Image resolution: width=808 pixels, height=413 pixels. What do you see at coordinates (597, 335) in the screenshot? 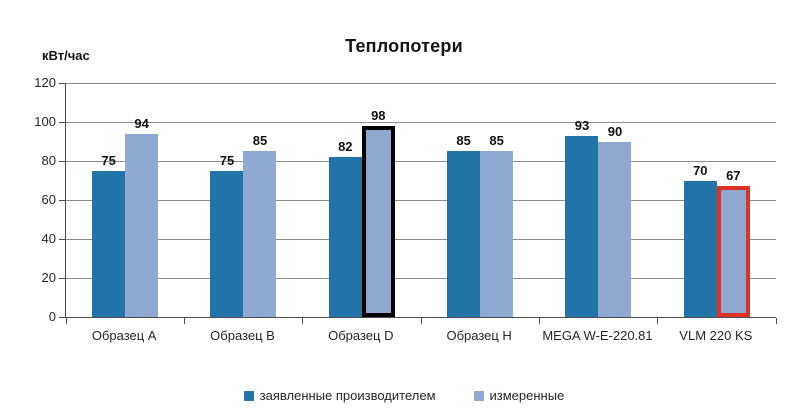
I see `x-category-label-5: MEGA W-E-220.81` at bounding box center [597, 335].